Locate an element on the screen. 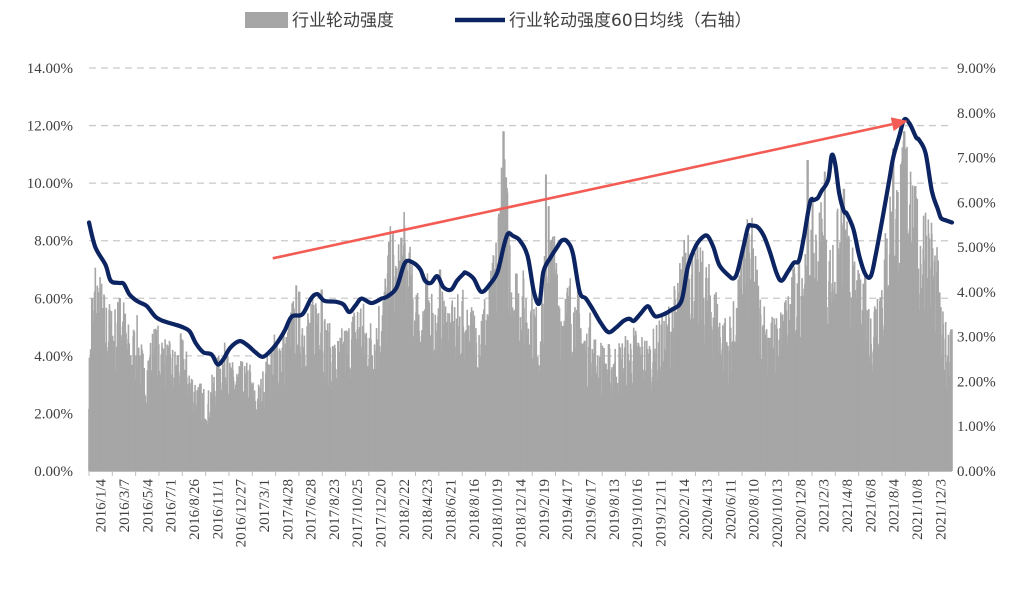 The height and width of the screenshot is (591, 1035). x-tick-label: 2021/10/8 is located at coordinates (918, 509).